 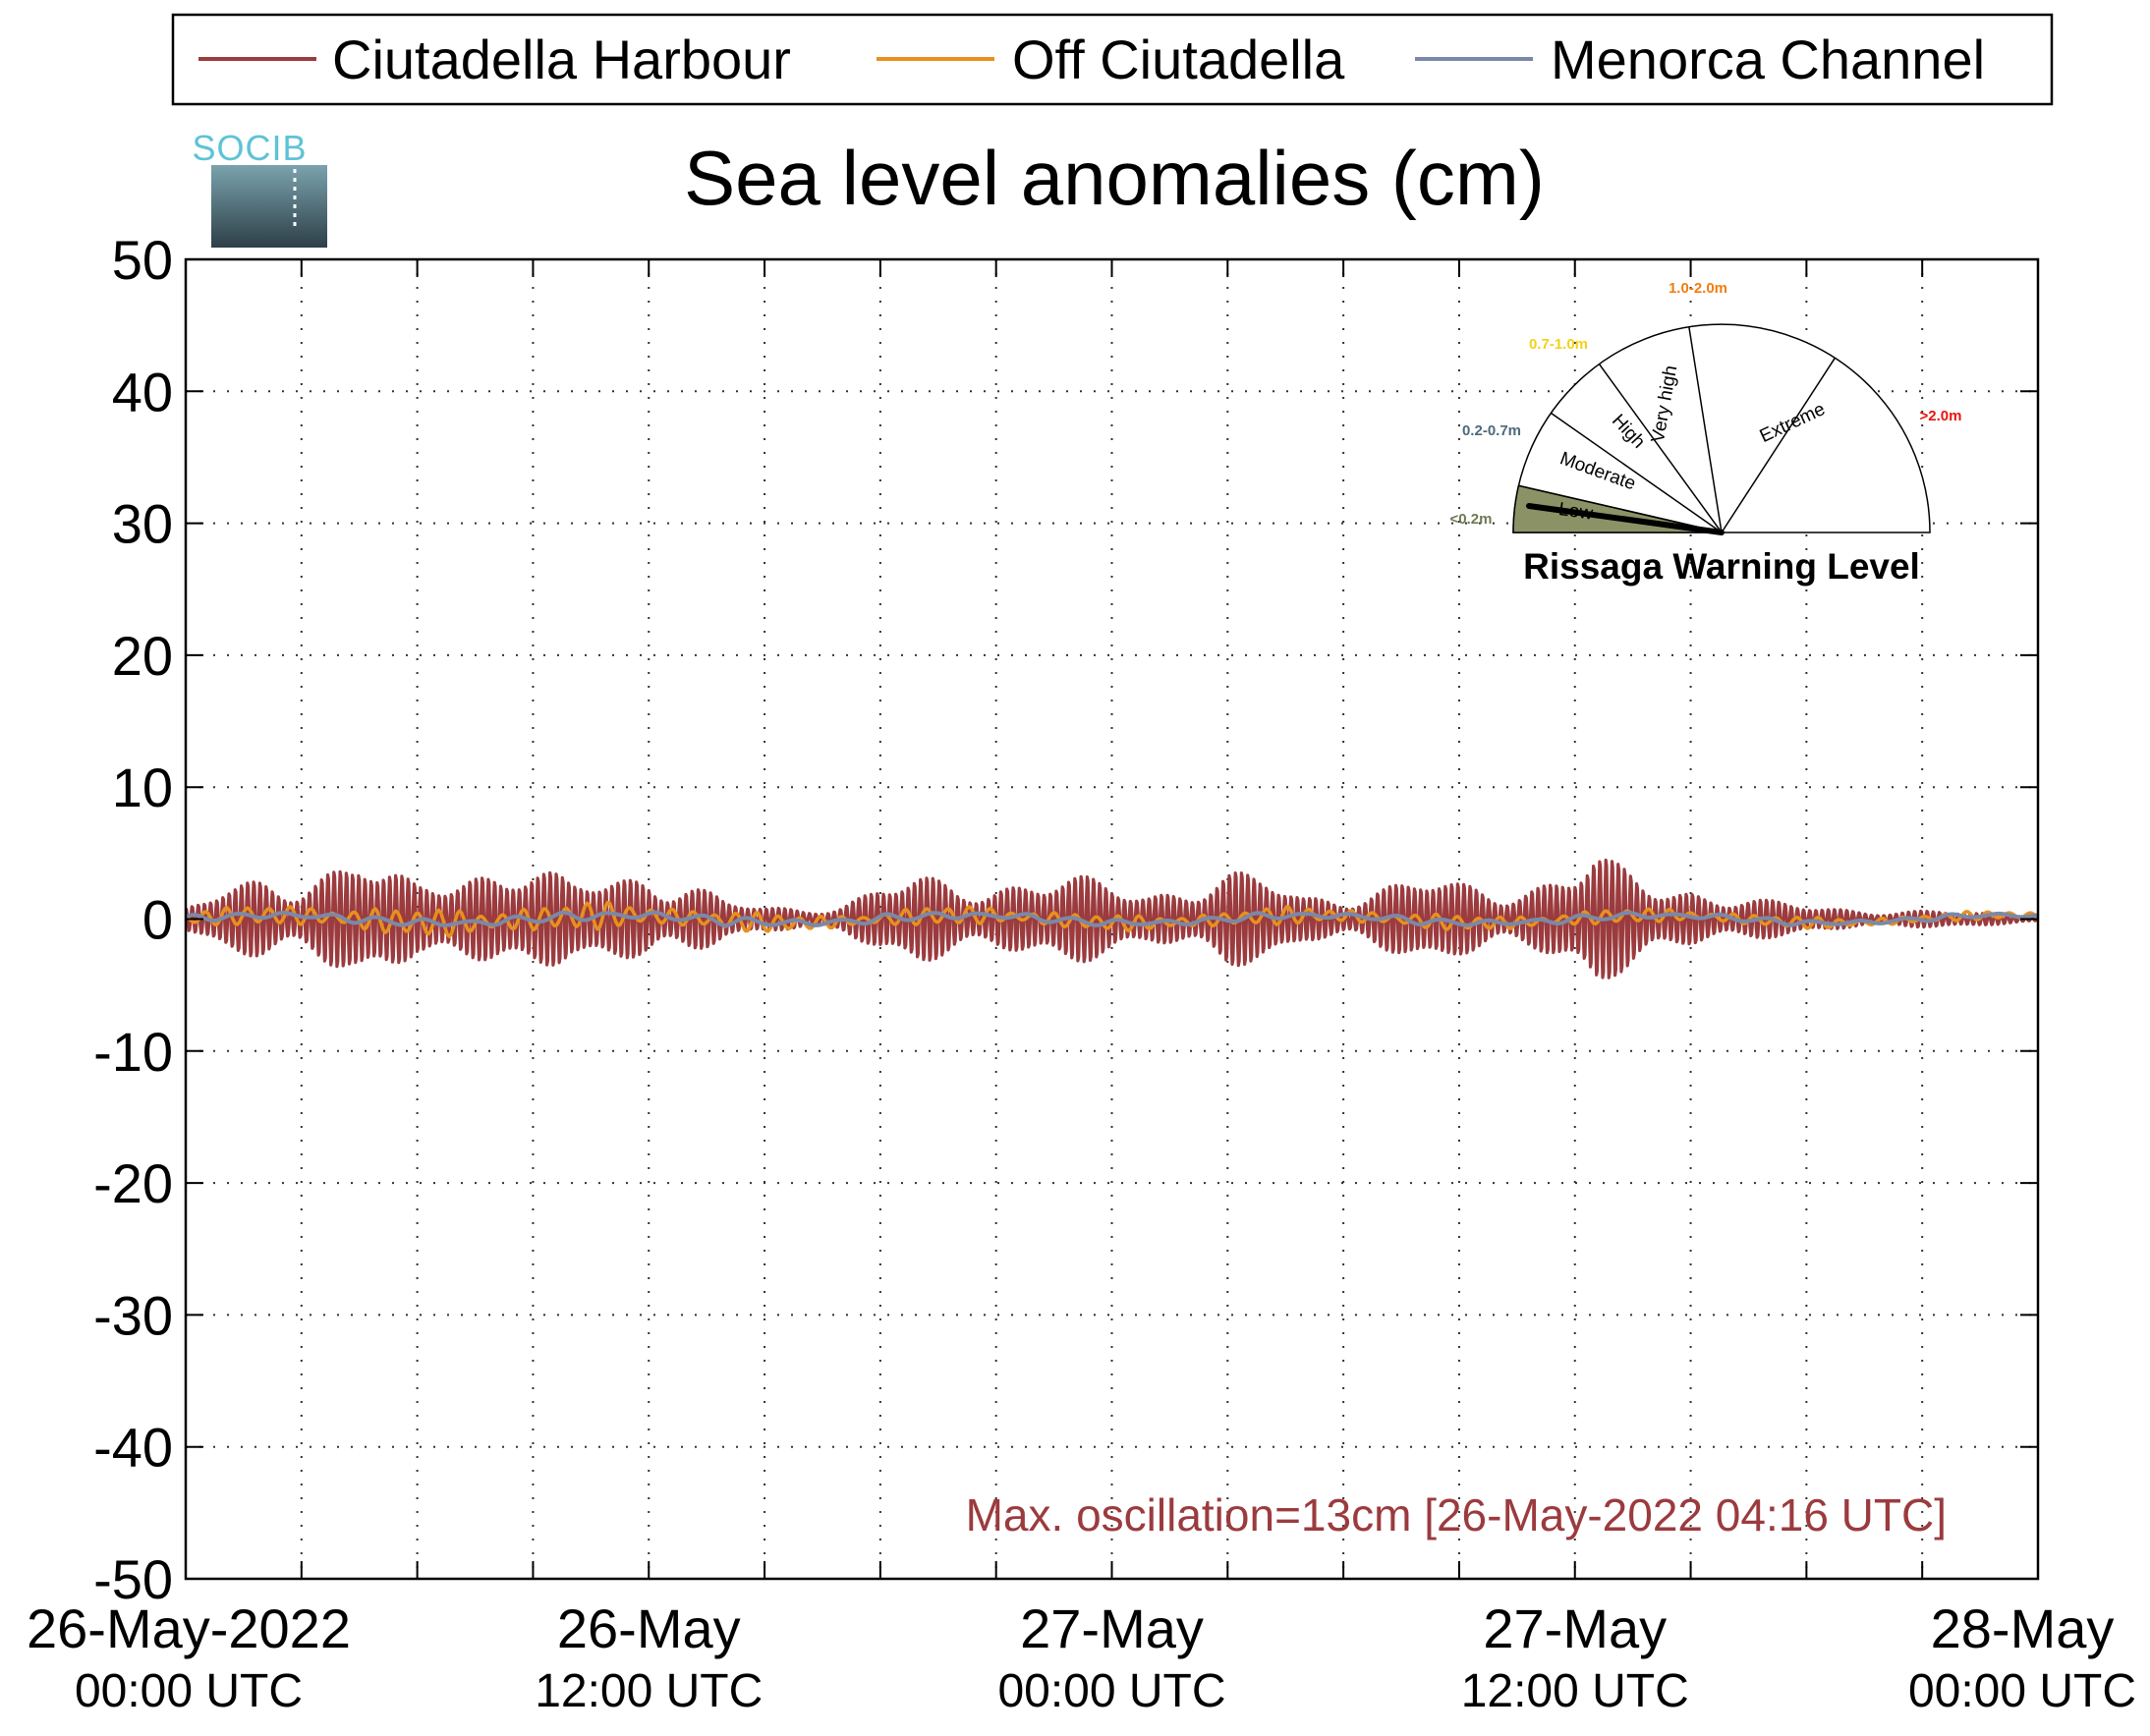 What do you see at coordinates (133, 1315) in the screenshot?
I see `y-tick-label: -30` at bounding box center [133, 1315].